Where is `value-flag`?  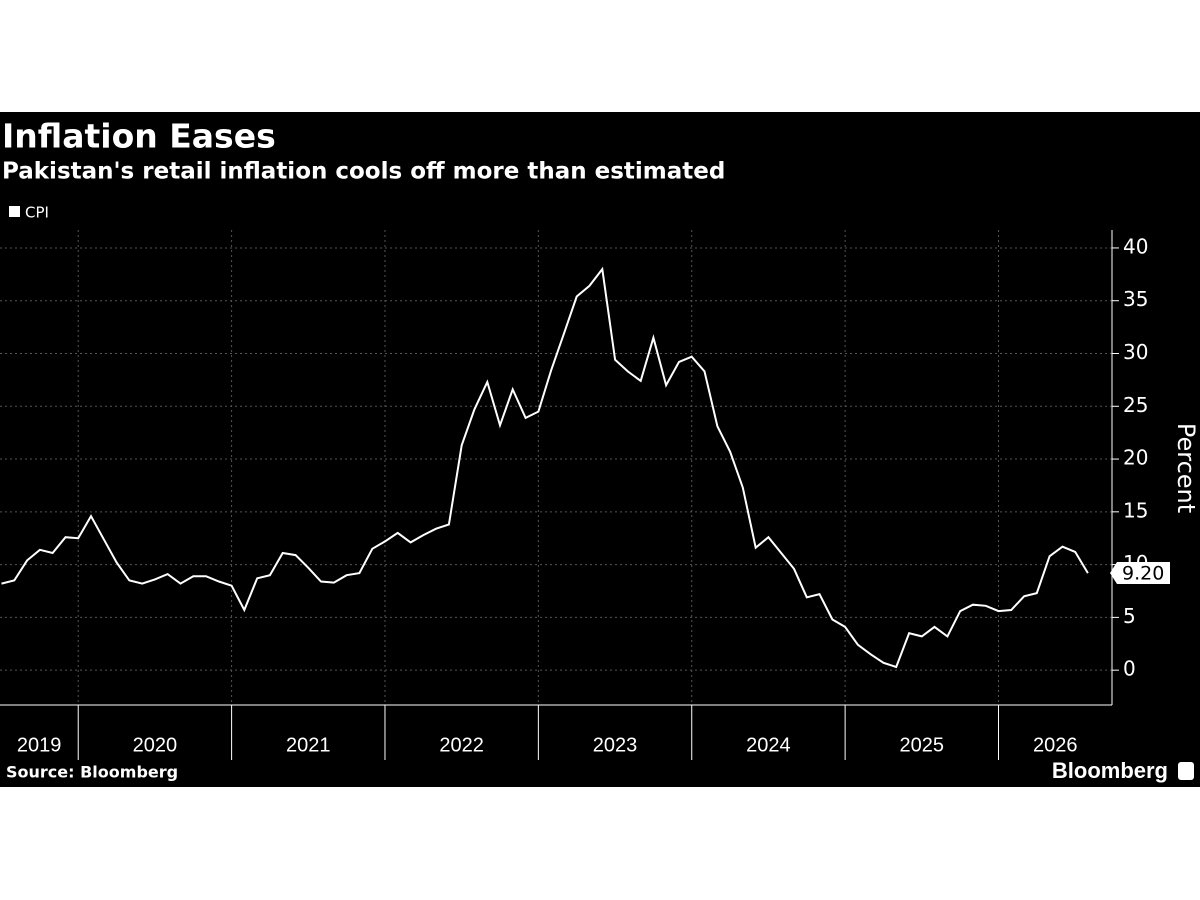 value-flag is located at coordinates (1140, 573).